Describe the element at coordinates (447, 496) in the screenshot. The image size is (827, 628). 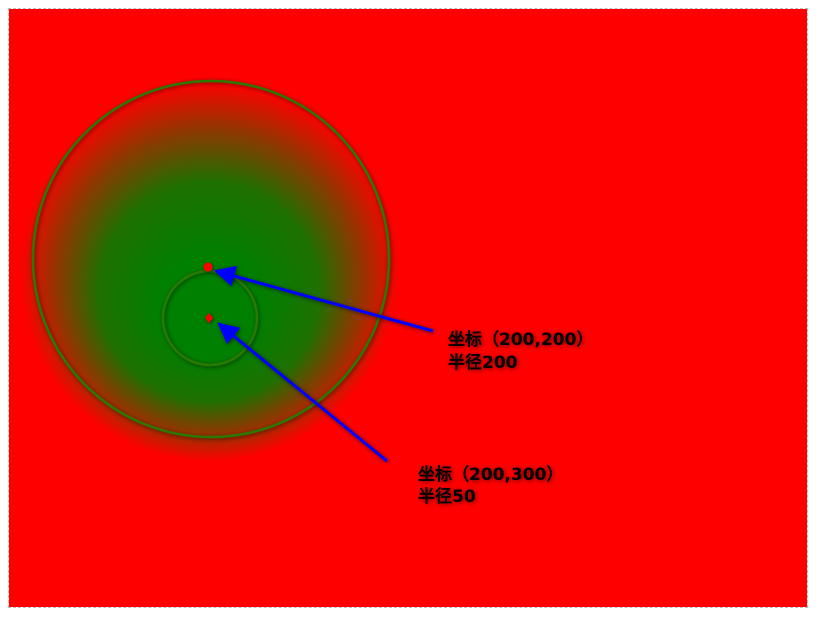
I see `inner-annotation-line2: 半径50` at that location.